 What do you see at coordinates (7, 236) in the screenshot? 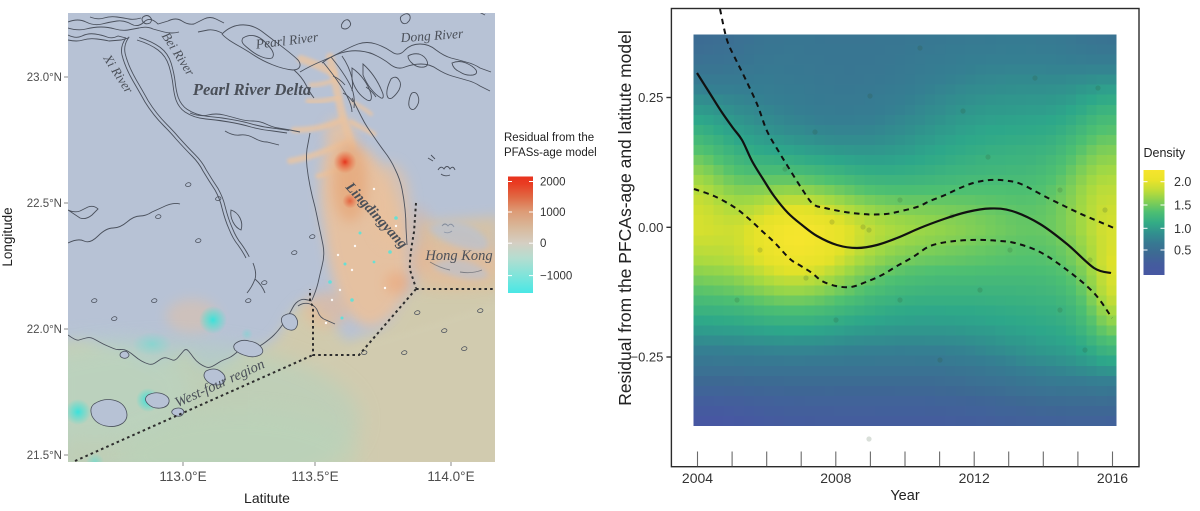
I see `svg-text: Longitude` at bounding box center [7, 236].